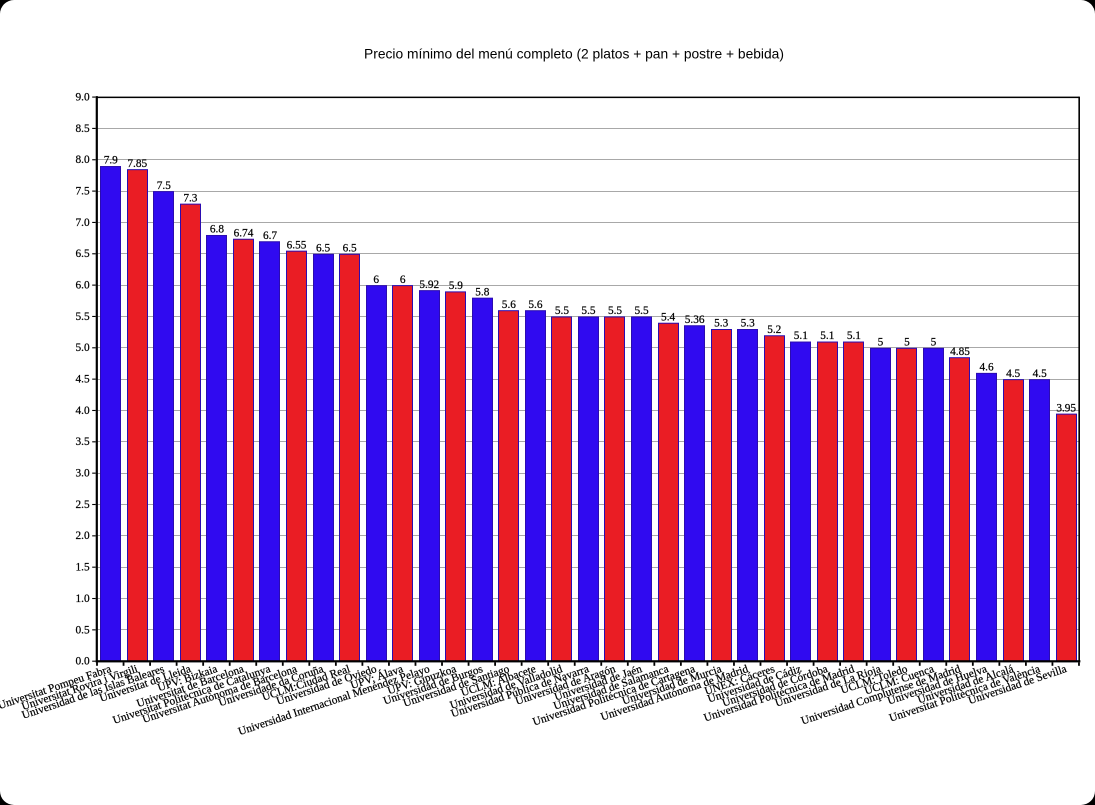 The image size is (1095, 805). What do you see at coordinates (190, 198) in the screenshot?
I see `svg-text: 7.3` at bounding box center [190, 198].